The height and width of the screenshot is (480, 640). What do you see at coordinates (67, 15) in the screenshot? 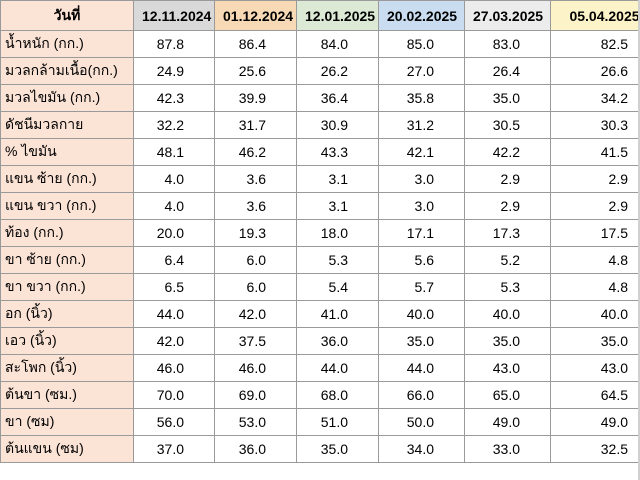
I see `header-date-label: วันที่` at bounding box center [67, 15].